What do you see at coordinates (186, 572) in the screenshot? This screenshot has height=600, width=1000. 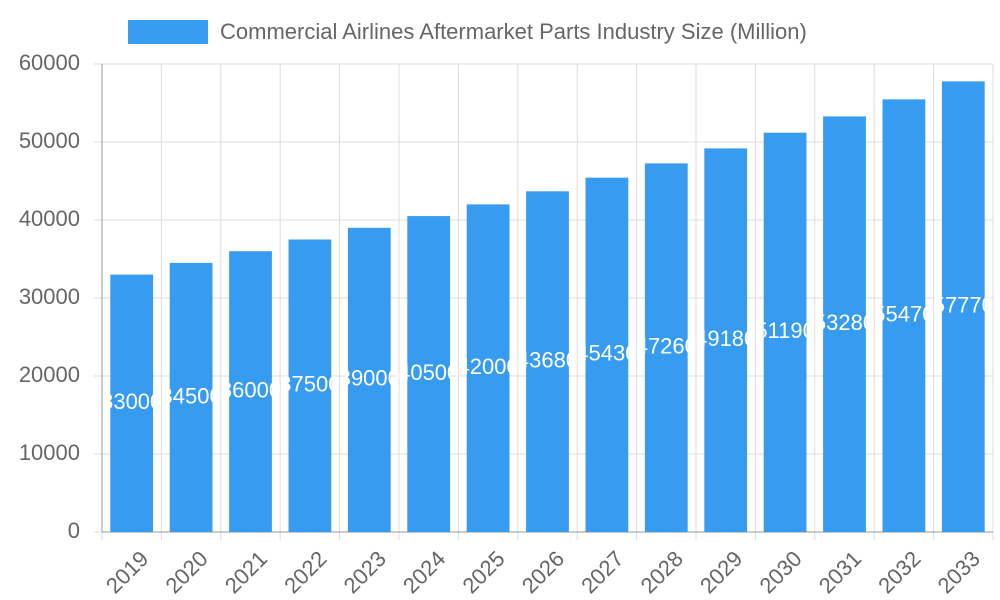 I see `x-tick-label: 2020` at bounding box center [186, 572].